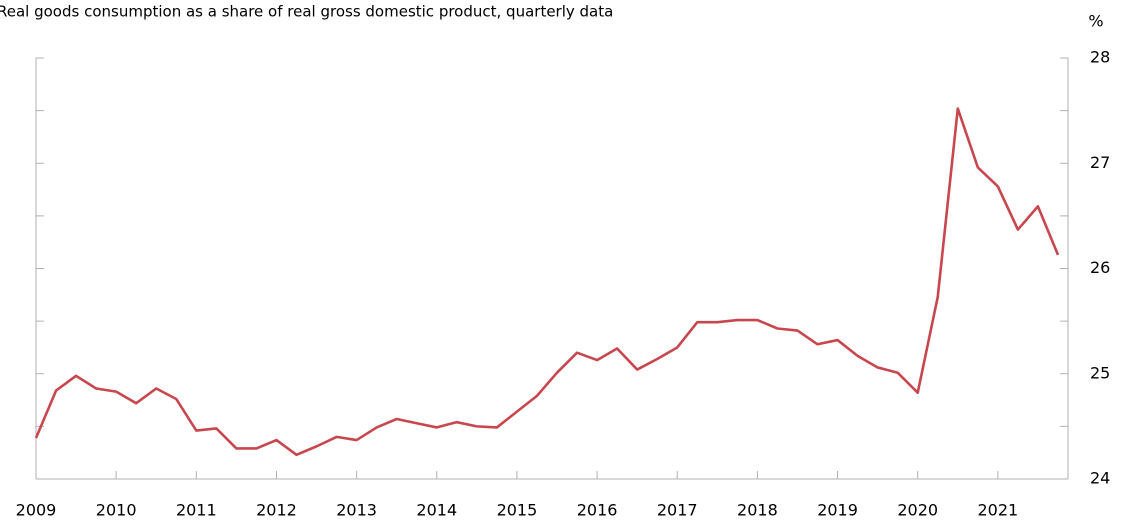 The width and height of the screenshot is (1124, 527). I want to click on x-tick-label: 2017, so click(677, 510).